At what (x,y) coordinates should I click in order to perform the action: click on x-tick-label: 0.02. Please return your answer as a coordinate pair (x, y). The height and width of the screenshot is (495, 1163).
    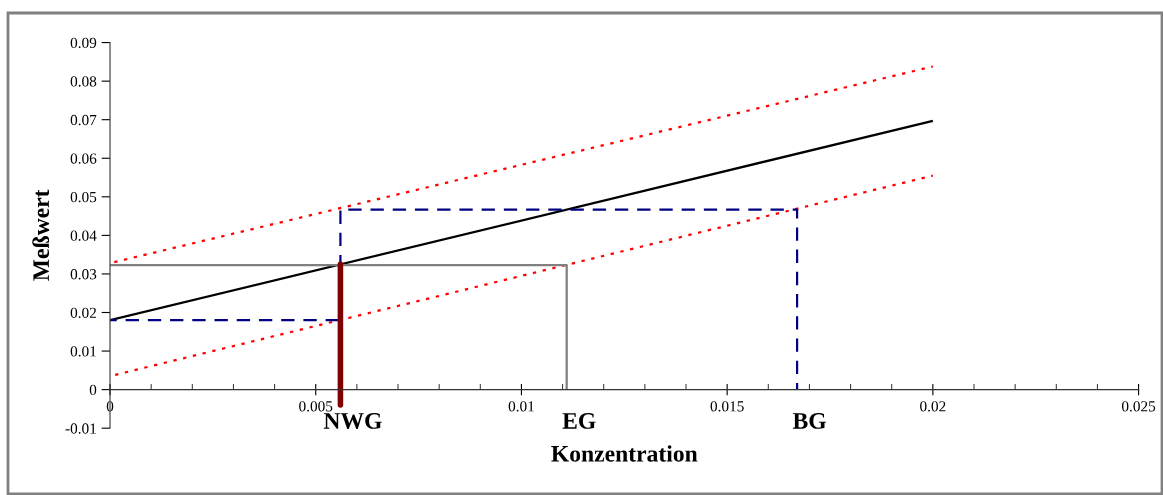
    Looking at the image, I should click on (933, 406).